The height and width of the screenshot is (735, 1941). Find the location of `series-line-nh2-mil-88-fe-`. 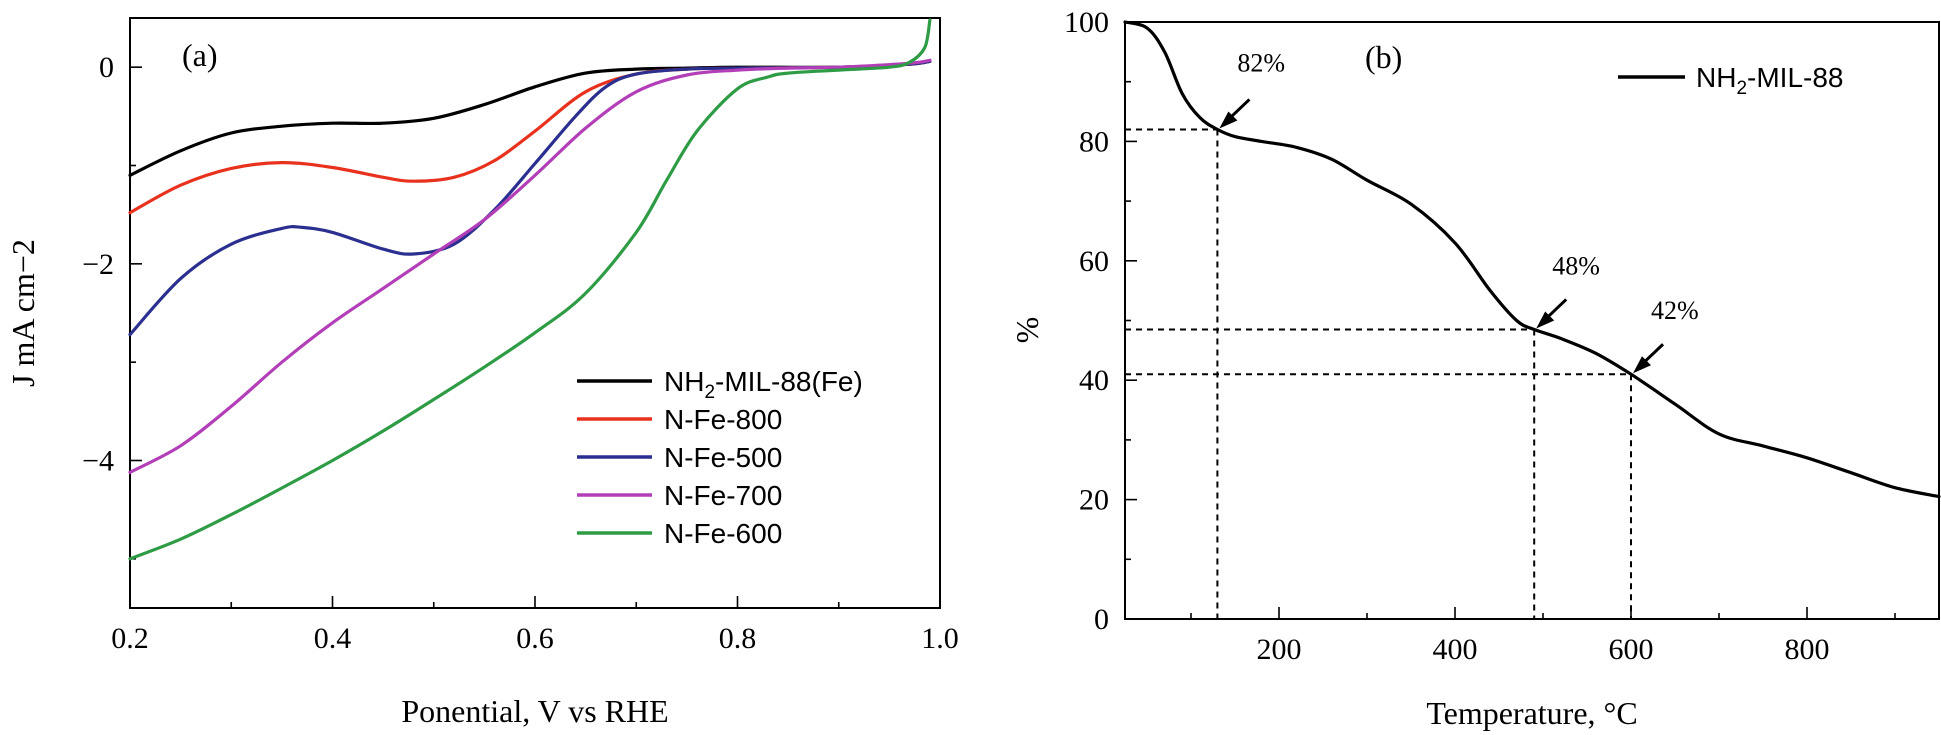

series-line-nh2-mil-88-fe- is located at coordinates (530, 118).